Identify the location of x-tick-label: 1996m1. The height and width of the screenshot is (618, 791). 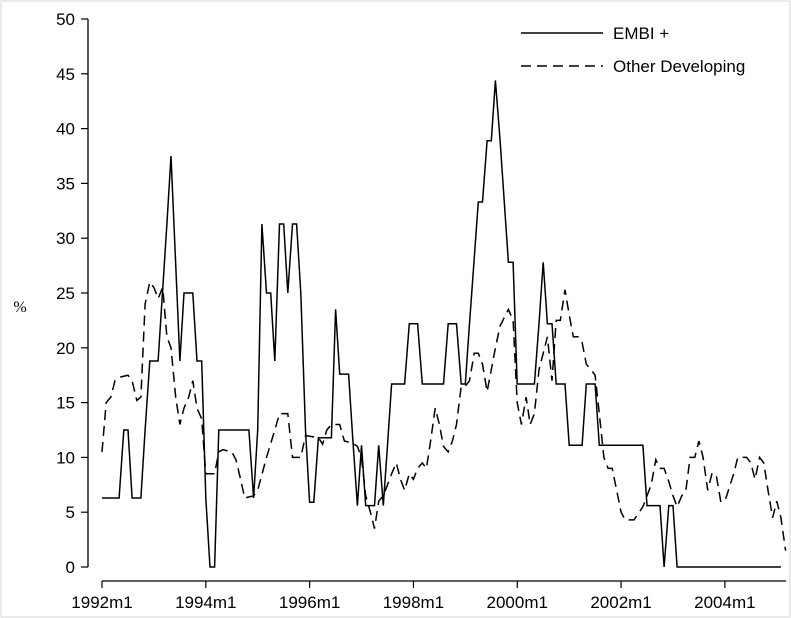
(309, 602).